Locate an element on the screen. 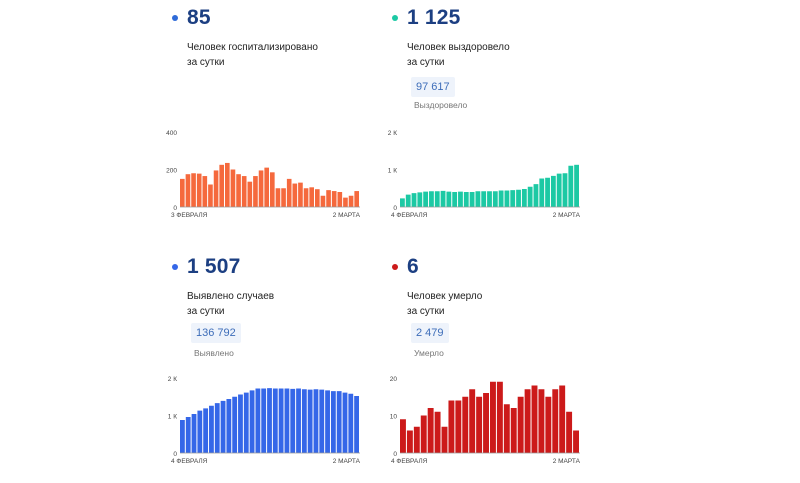 The height and width of the screenshot is (483, 800). daily-value: 1 125 is located at coordinates (434, 17).